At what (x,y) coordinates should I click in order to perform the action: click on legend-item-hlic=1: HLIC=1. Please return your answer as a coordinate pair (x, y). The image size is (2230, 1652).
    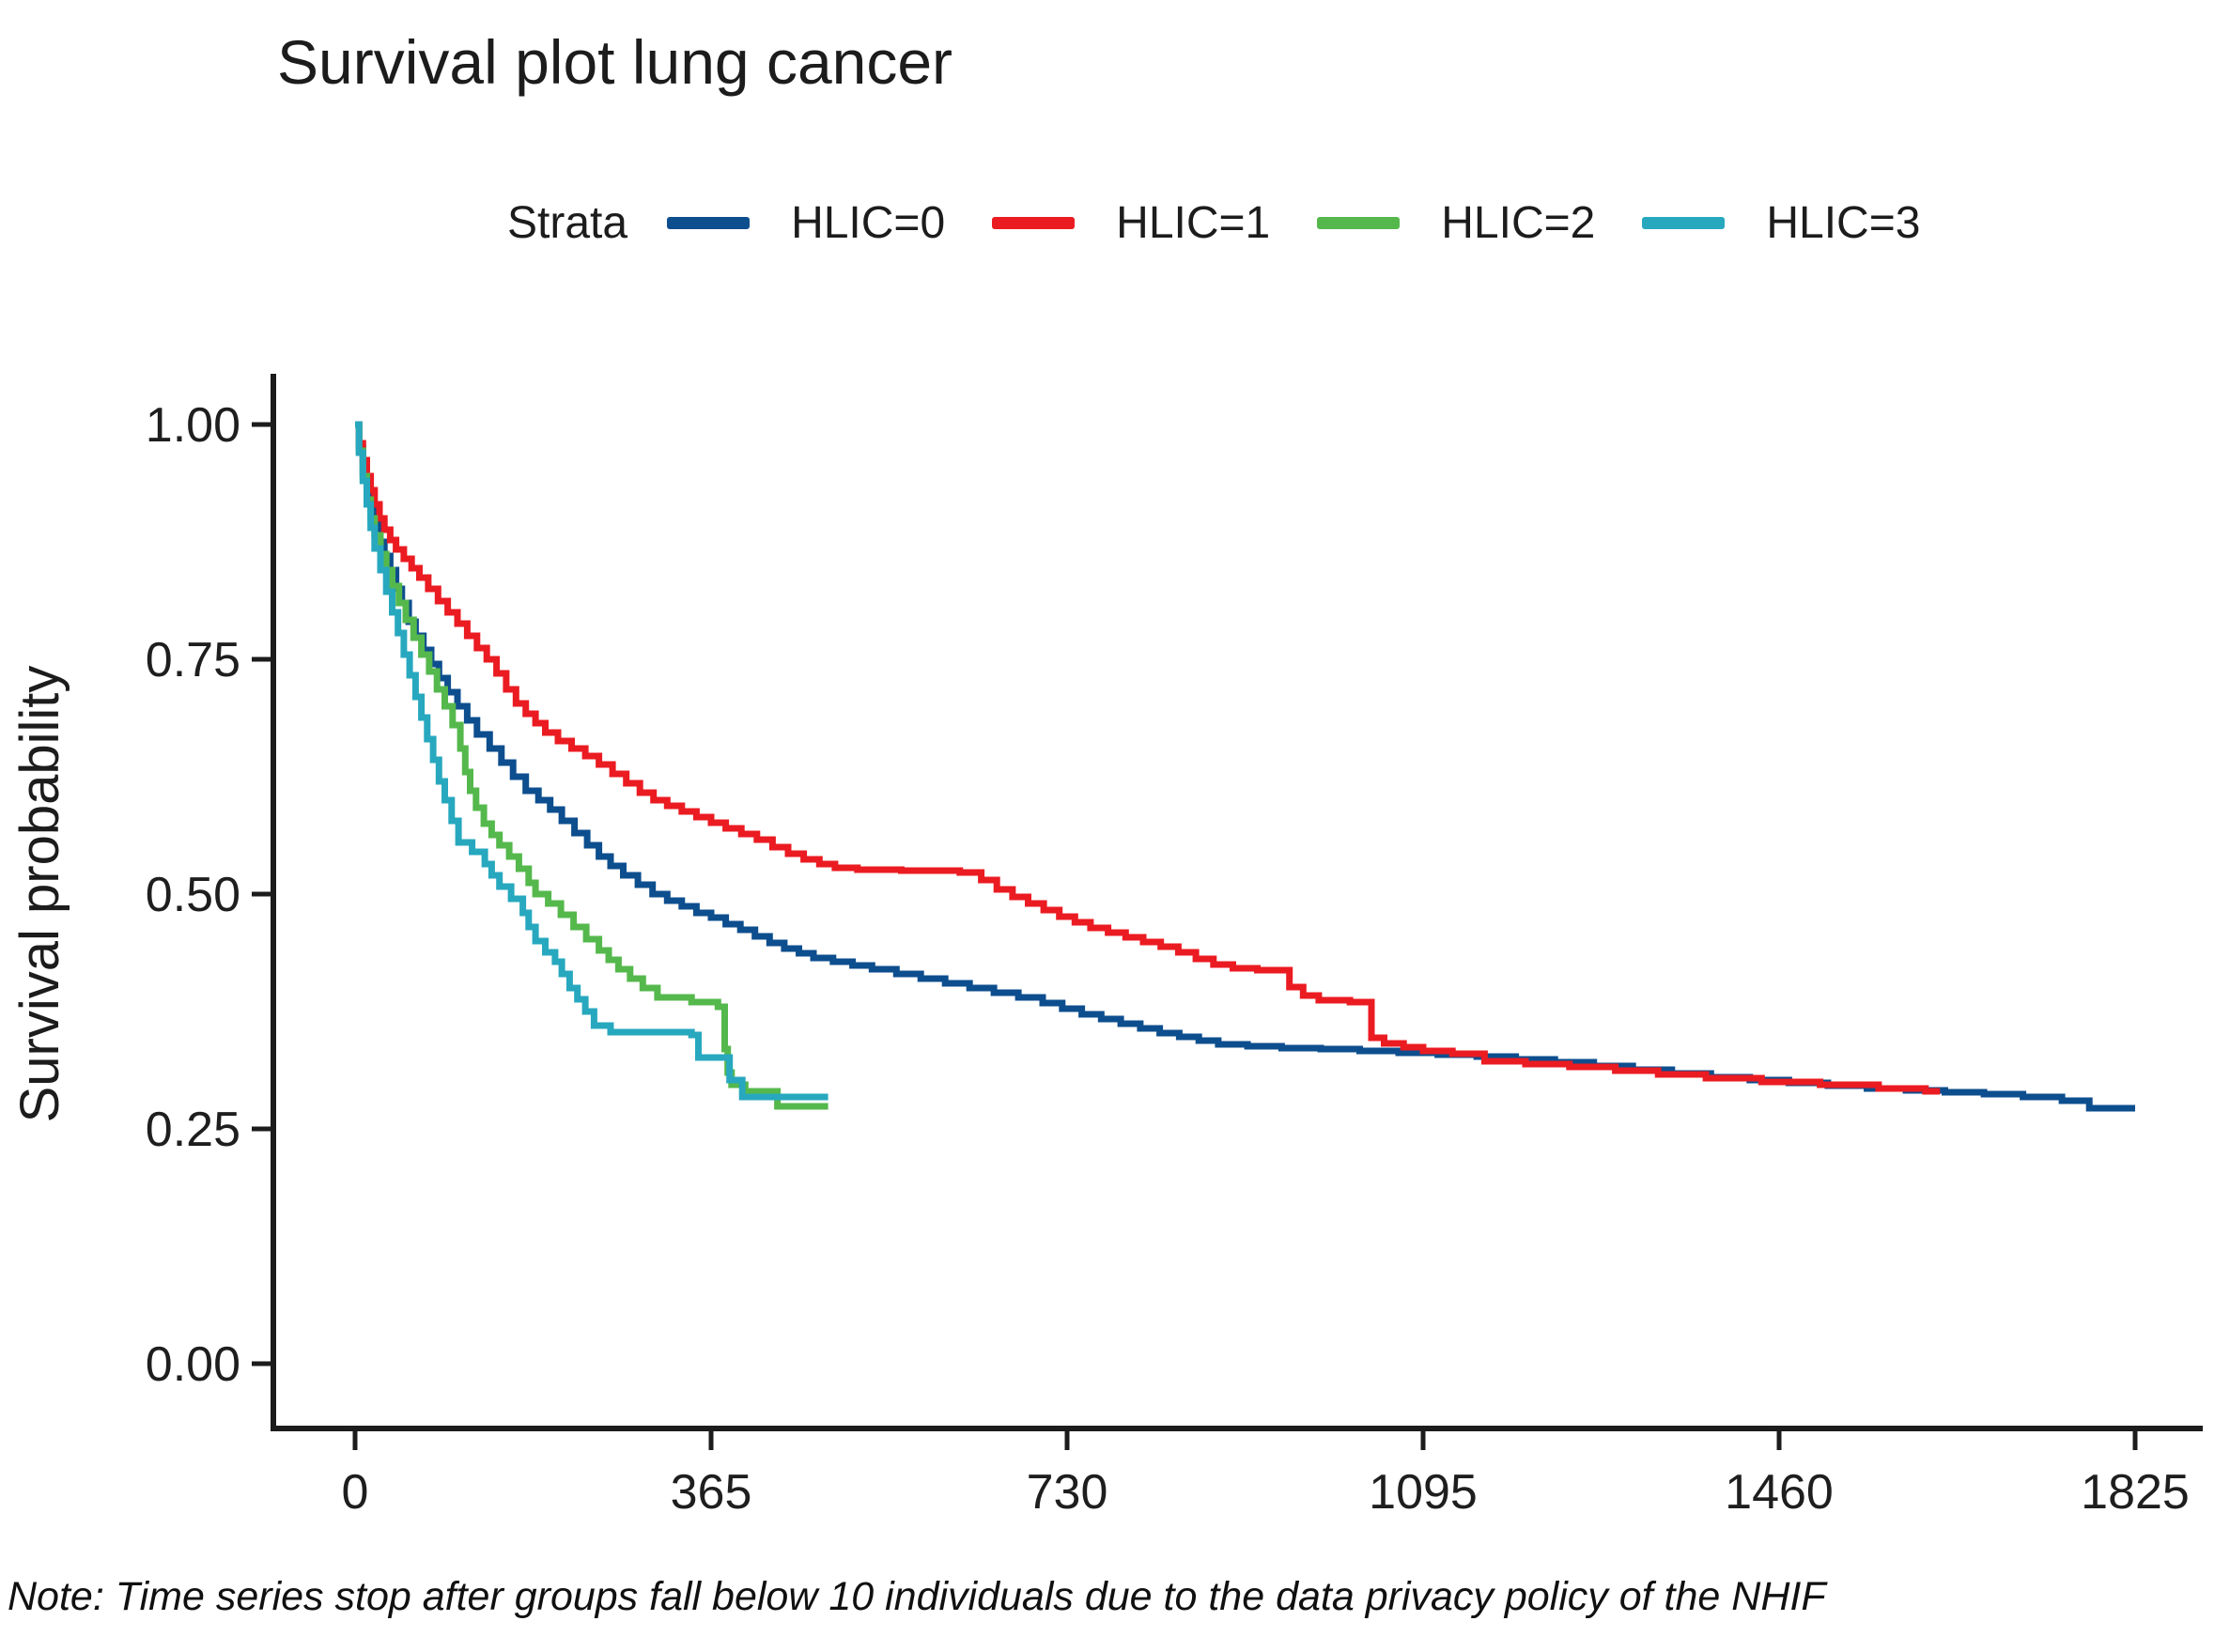
    Looking at the image, I should click on (1131, 223).